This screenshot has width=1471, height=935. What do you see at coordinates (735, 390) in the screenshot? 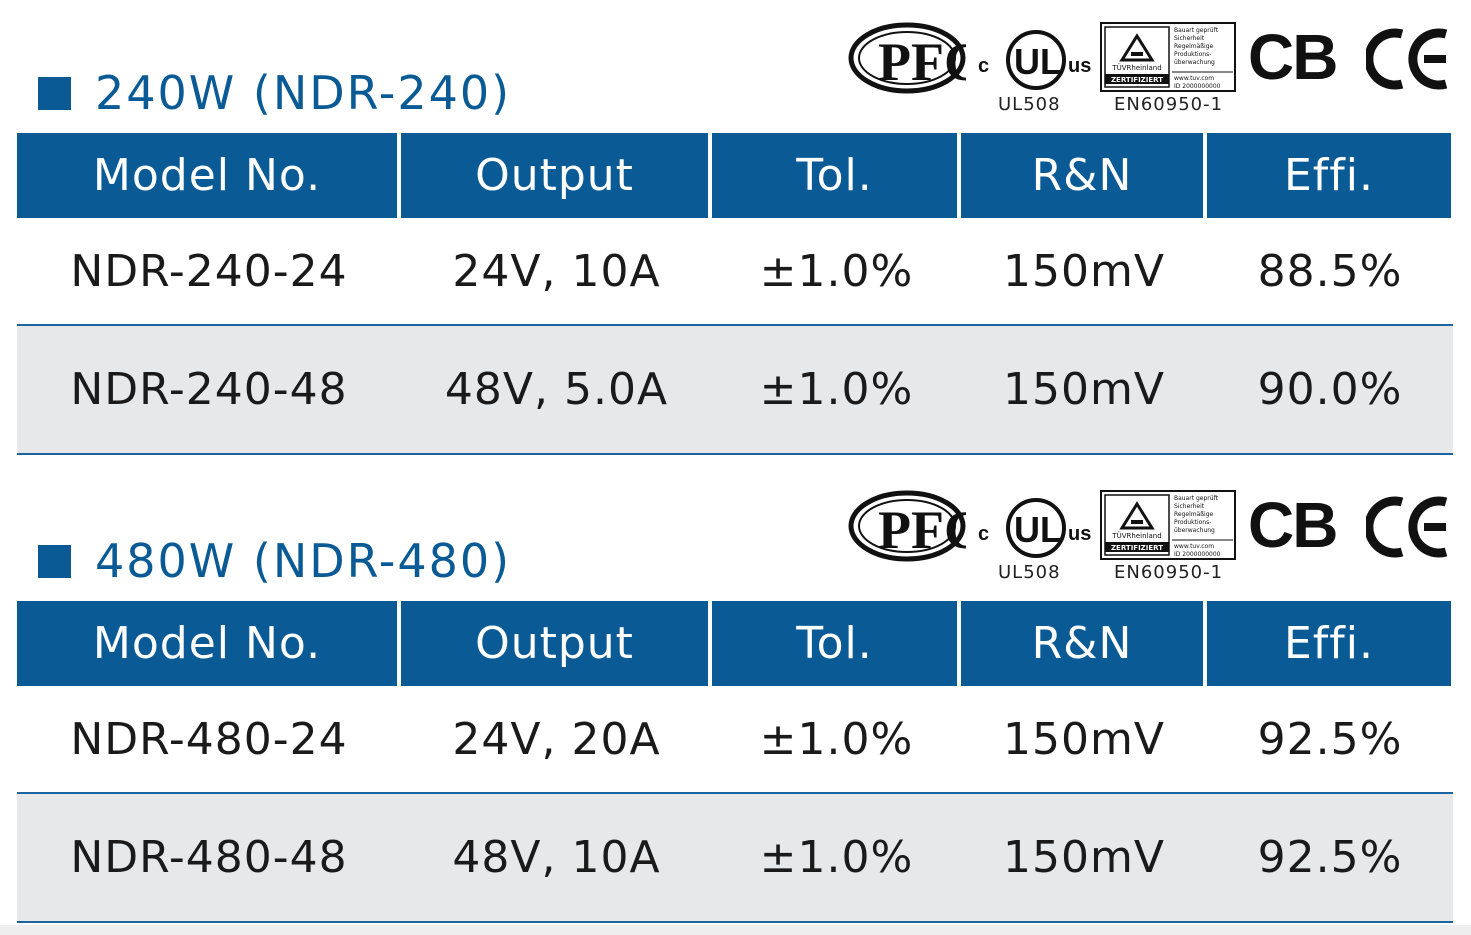
I see `table-row: NDR-240-48 48V, 5.0A ±1.0% 150mV 90.0%` at bounding box center [735, 390].